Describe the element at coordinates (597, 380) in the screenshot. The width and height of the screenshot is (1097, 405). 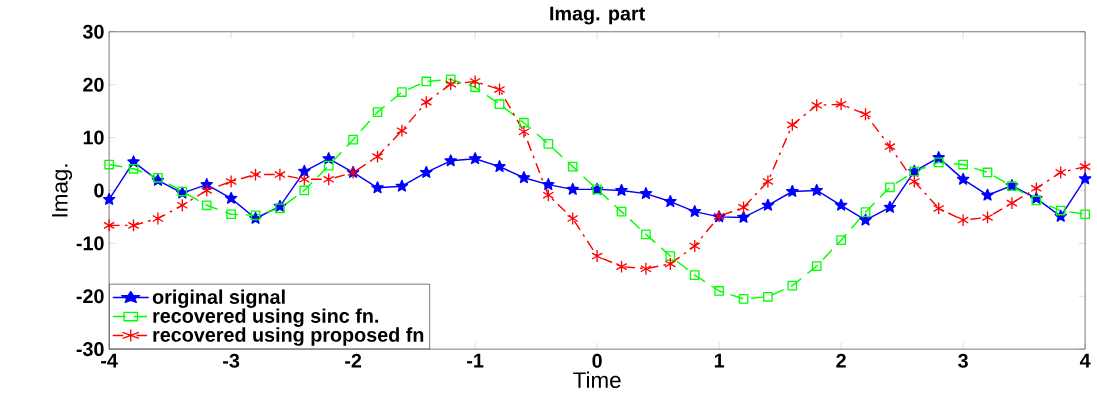
I see `x-axis-title: Time` at that location.